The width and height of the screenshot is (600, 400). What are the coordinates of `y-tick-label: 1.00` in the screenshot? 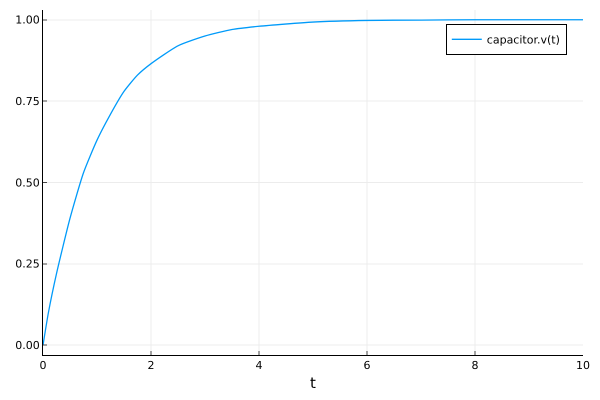 It's located at (27, 20).